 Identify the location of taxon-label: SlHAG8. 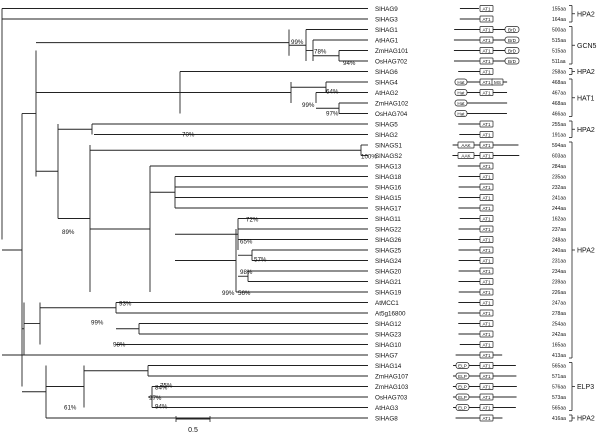
(386, 419).